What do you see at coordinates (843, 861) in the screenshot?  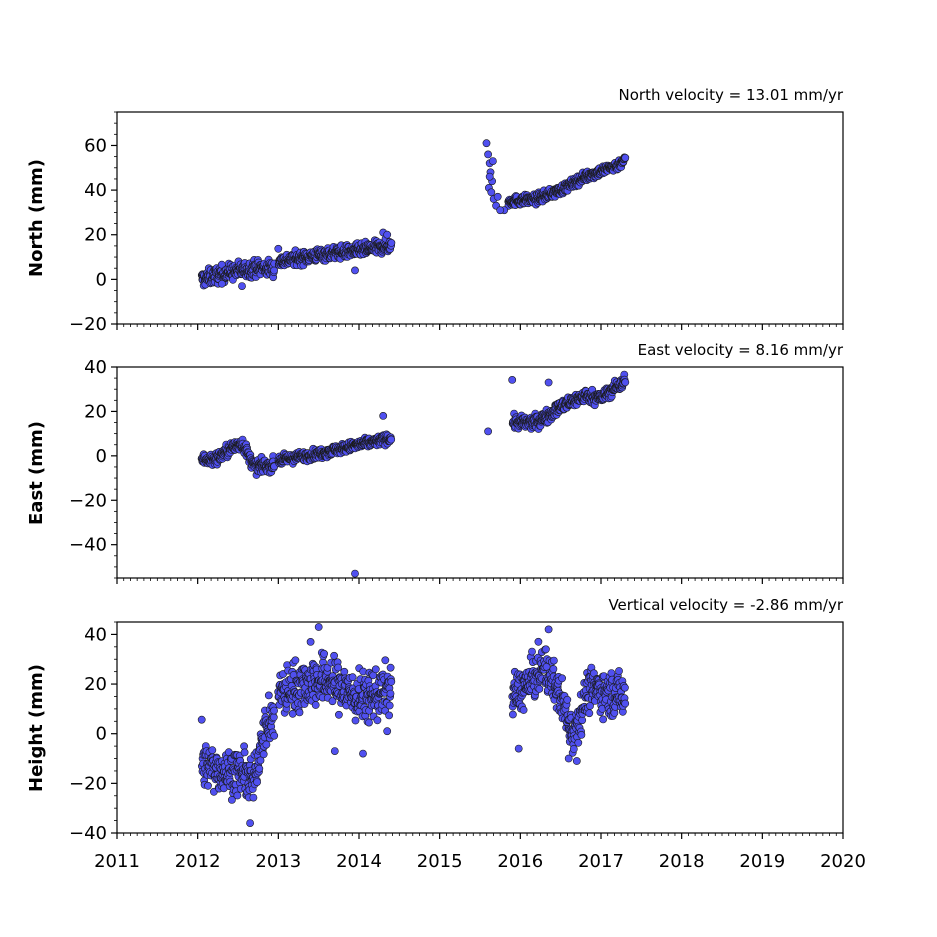 I see `height-x-tick-label: 2020` at bounding box center [843, 861].